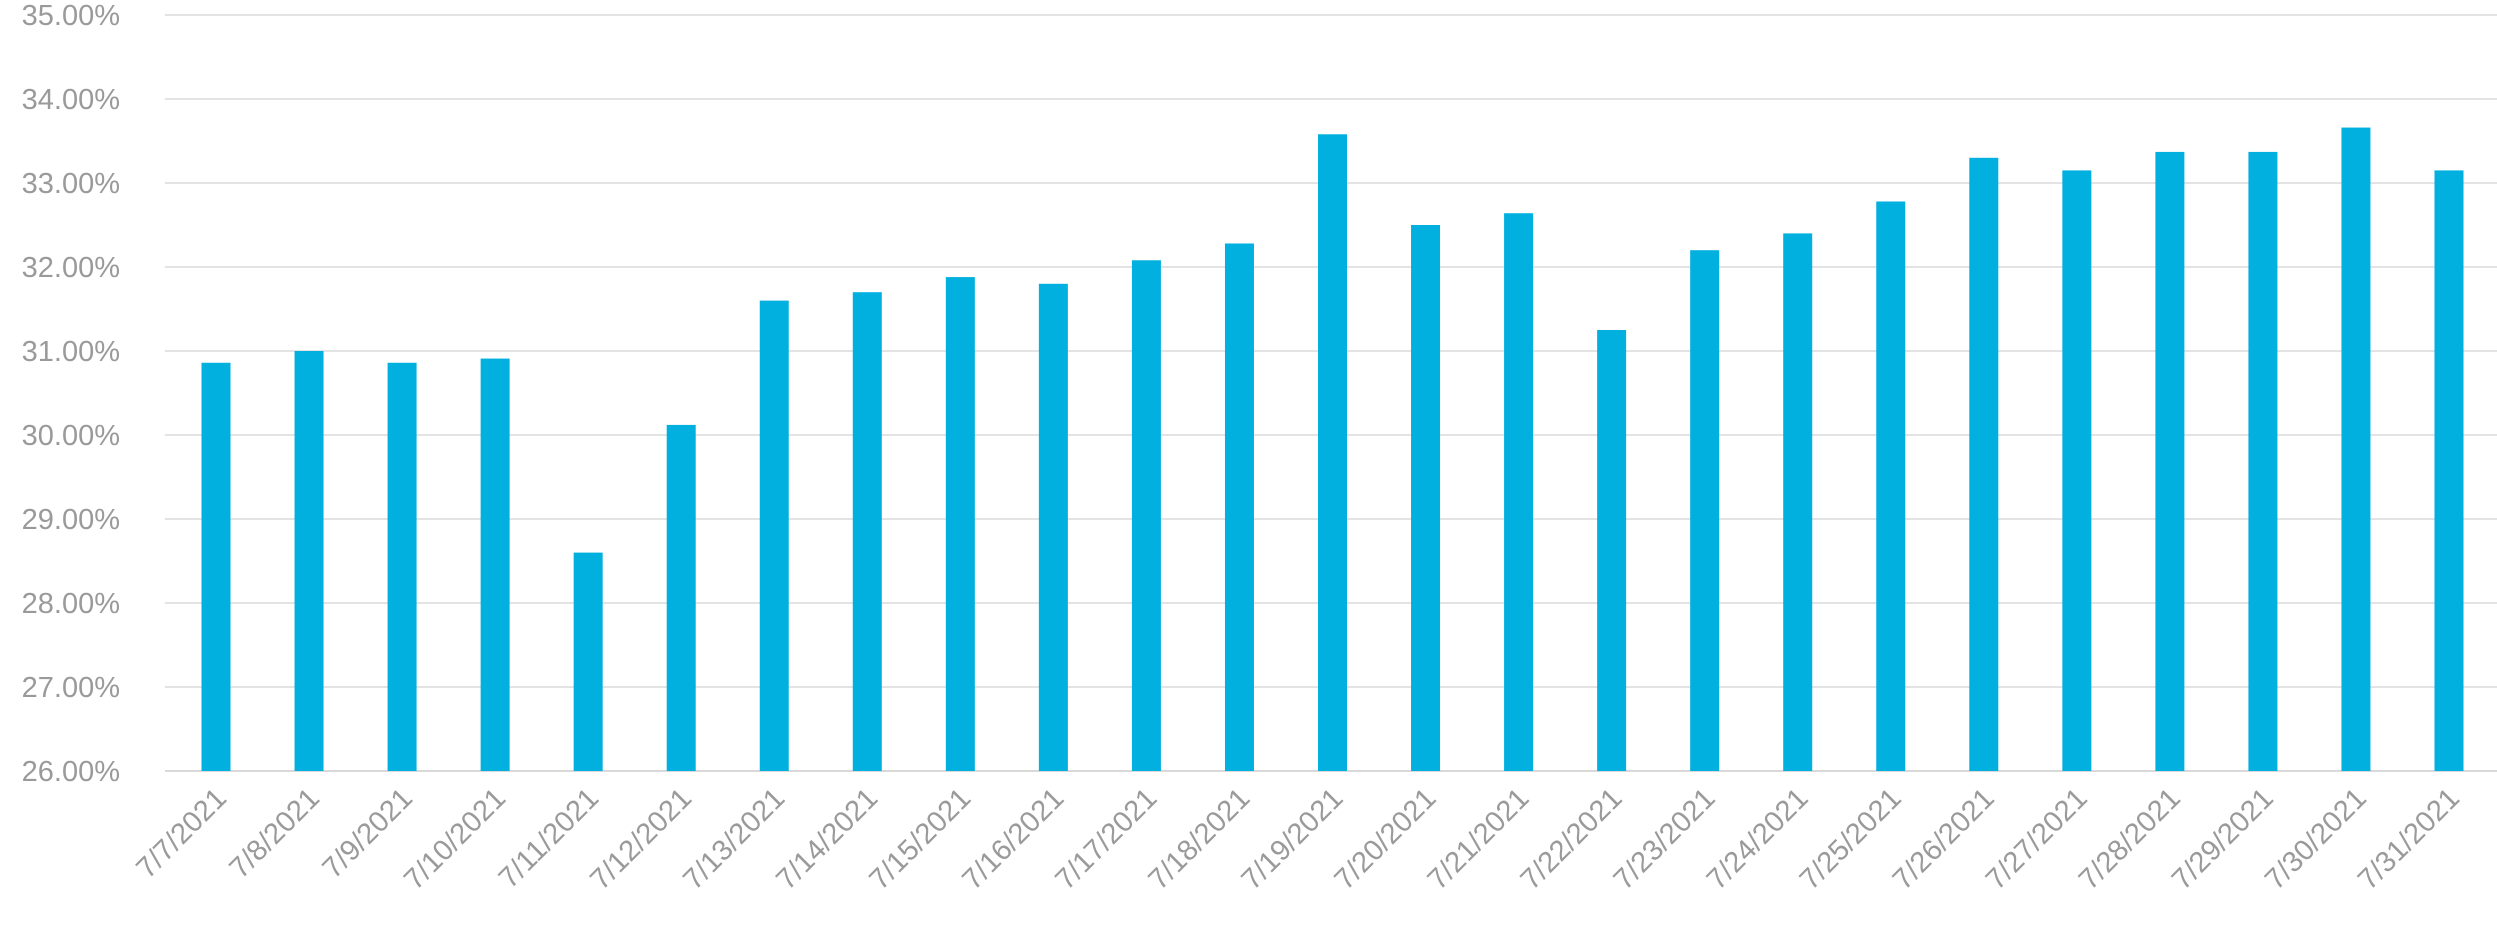  What do you see at coordinates (1386, 839) in the screenshot?
I see `x-tick-label: 7/20/2021` at bounding box center [1386, 839].